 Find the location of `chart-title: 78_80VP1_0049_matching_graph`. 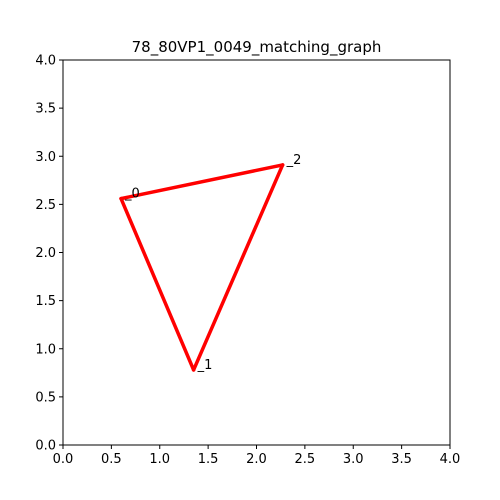

chart-title: 78_80VP1_0049_matching_graph is located at coordinates (257, 47).